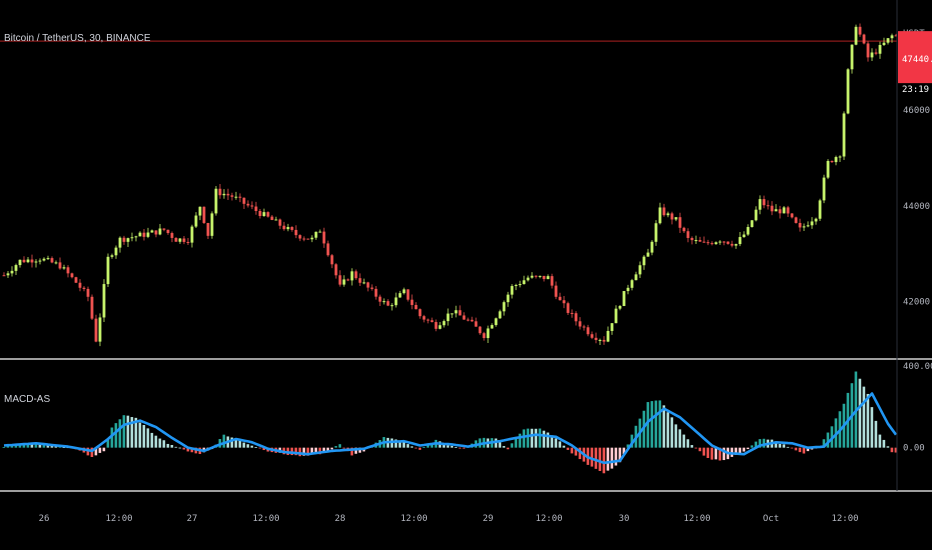  What do you see at coordinates (44, 519) in the screenshot?
I see `time-tick-label: 26` at bounding box center [44, 519].